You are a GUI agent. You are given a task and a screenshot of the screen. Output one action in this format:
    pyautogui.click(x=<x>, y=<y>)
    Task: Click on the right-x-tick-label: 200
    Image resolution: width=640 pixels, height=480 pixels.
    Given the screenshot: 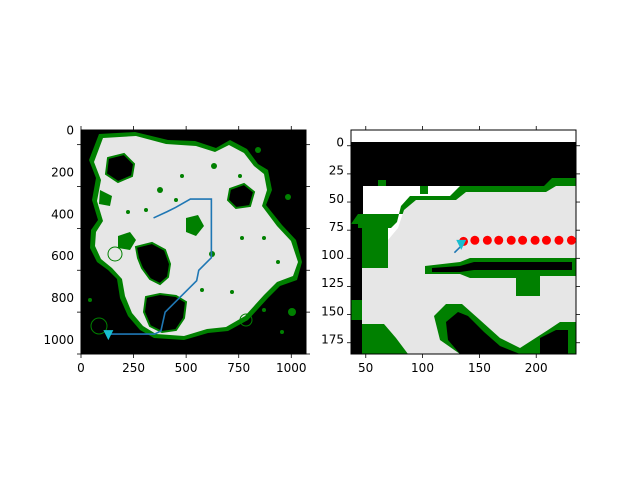 What is the action you would take?
    pyautogui.click(x=536, y=368)
    